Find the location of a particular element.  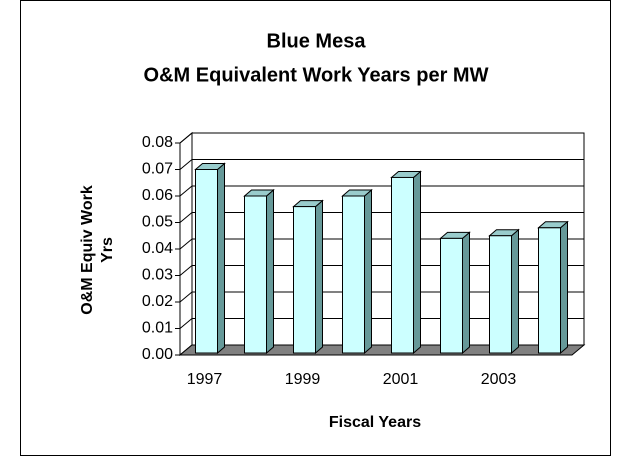

y-tick-label: 0.05 is located at coordinates (157, 222).